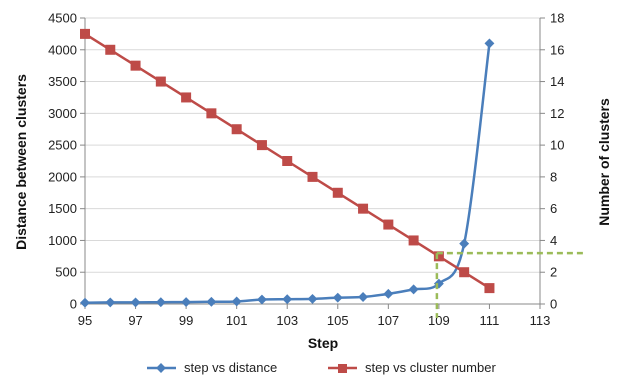  I want to click on y-tick-label: 4500, so click(62, 18).